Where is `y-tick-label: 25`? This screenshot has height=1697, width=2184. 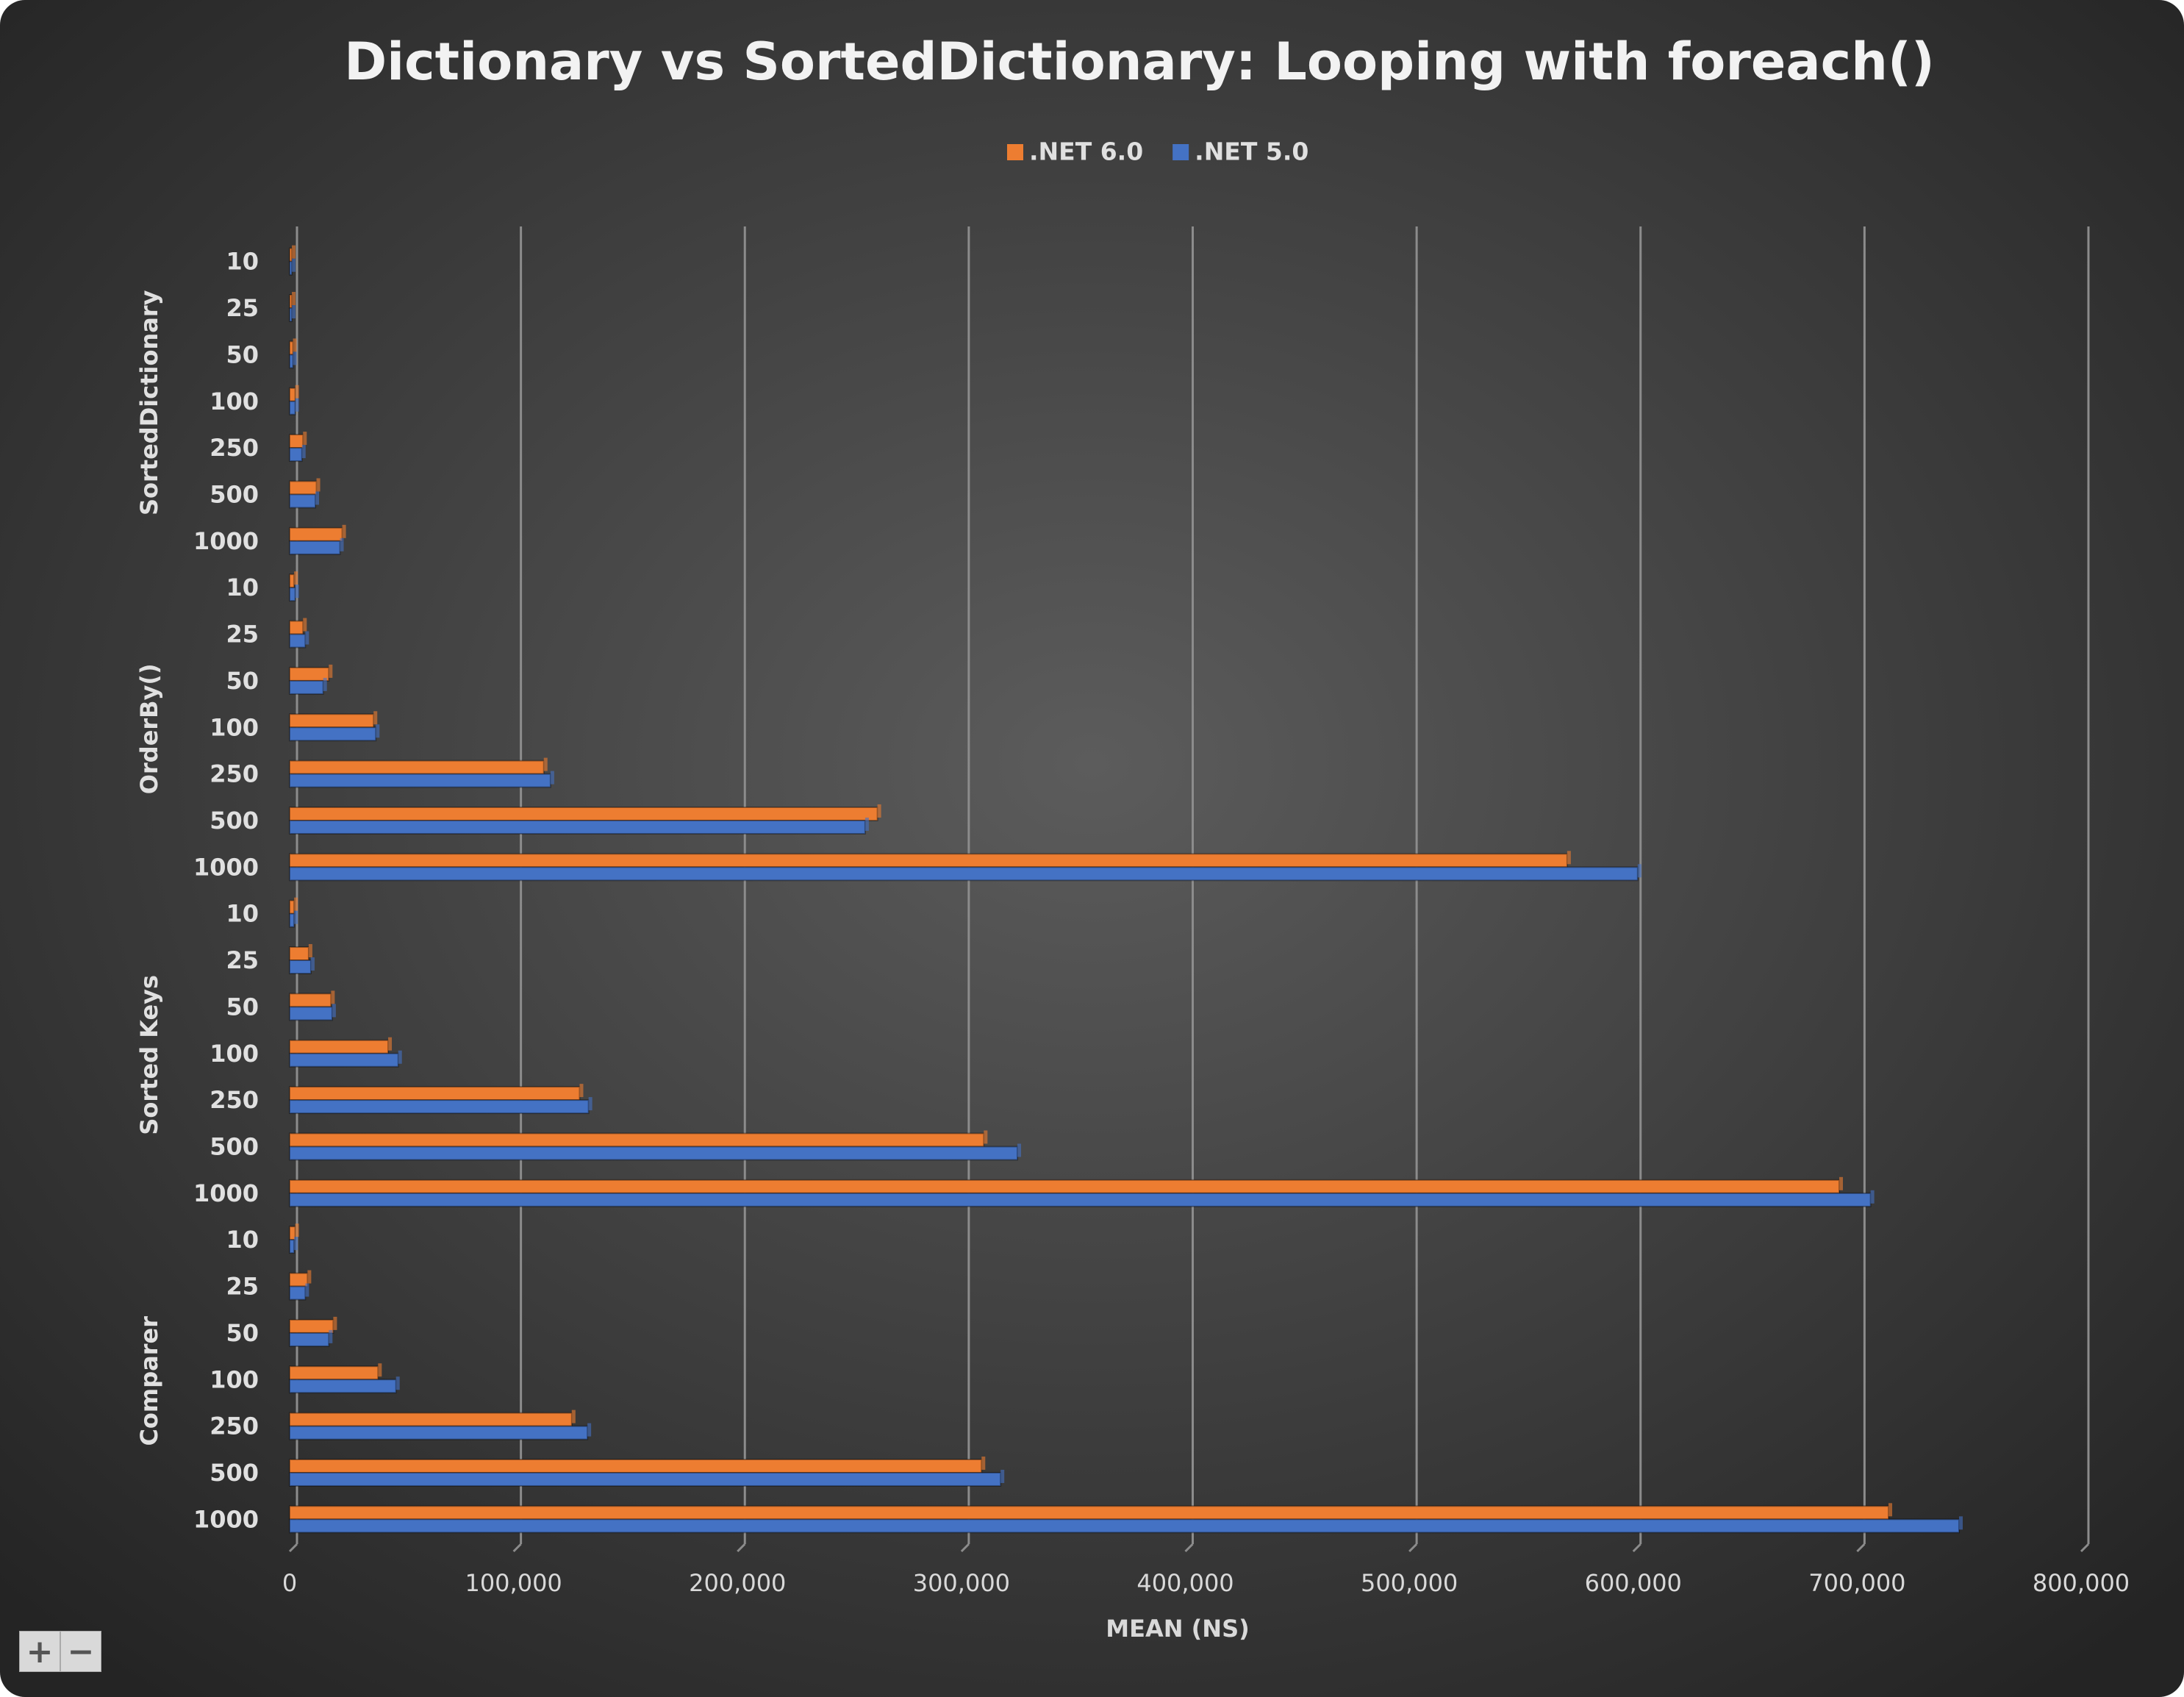 y-tick-label: 25 is located at coordinates (243, 308).